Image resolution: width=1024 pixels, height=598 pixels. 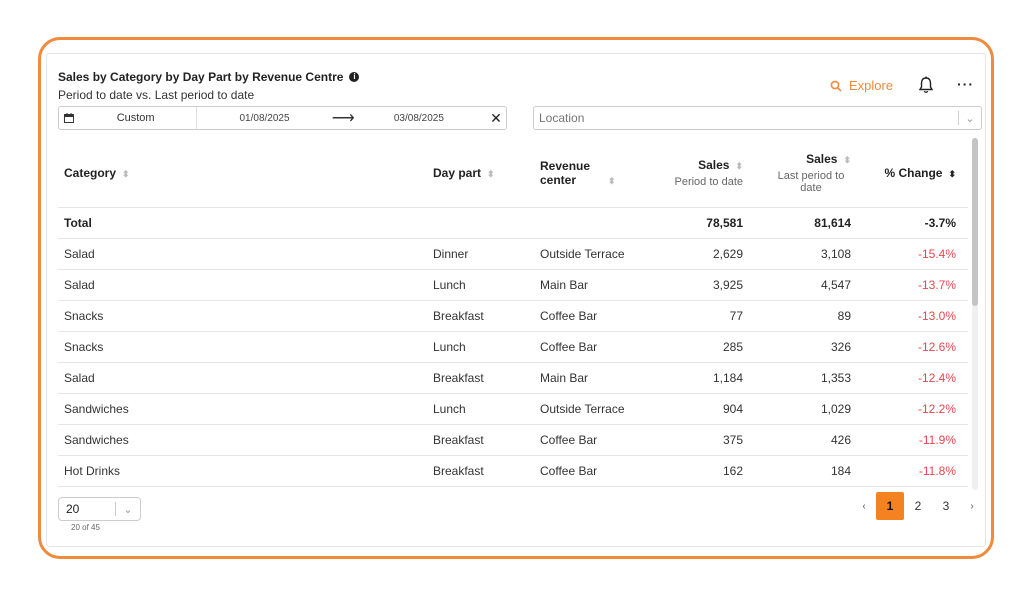 I want to click on column-header-change: % Change ⬍, so click(x=915, y=174).